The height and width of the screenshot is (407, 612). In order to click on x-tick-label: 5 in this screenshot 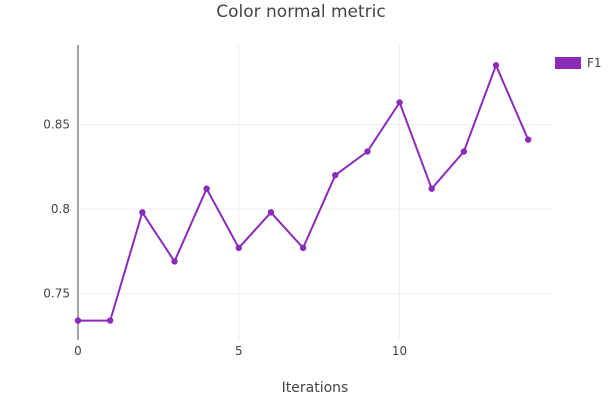, I will do `click(239, 351)`.